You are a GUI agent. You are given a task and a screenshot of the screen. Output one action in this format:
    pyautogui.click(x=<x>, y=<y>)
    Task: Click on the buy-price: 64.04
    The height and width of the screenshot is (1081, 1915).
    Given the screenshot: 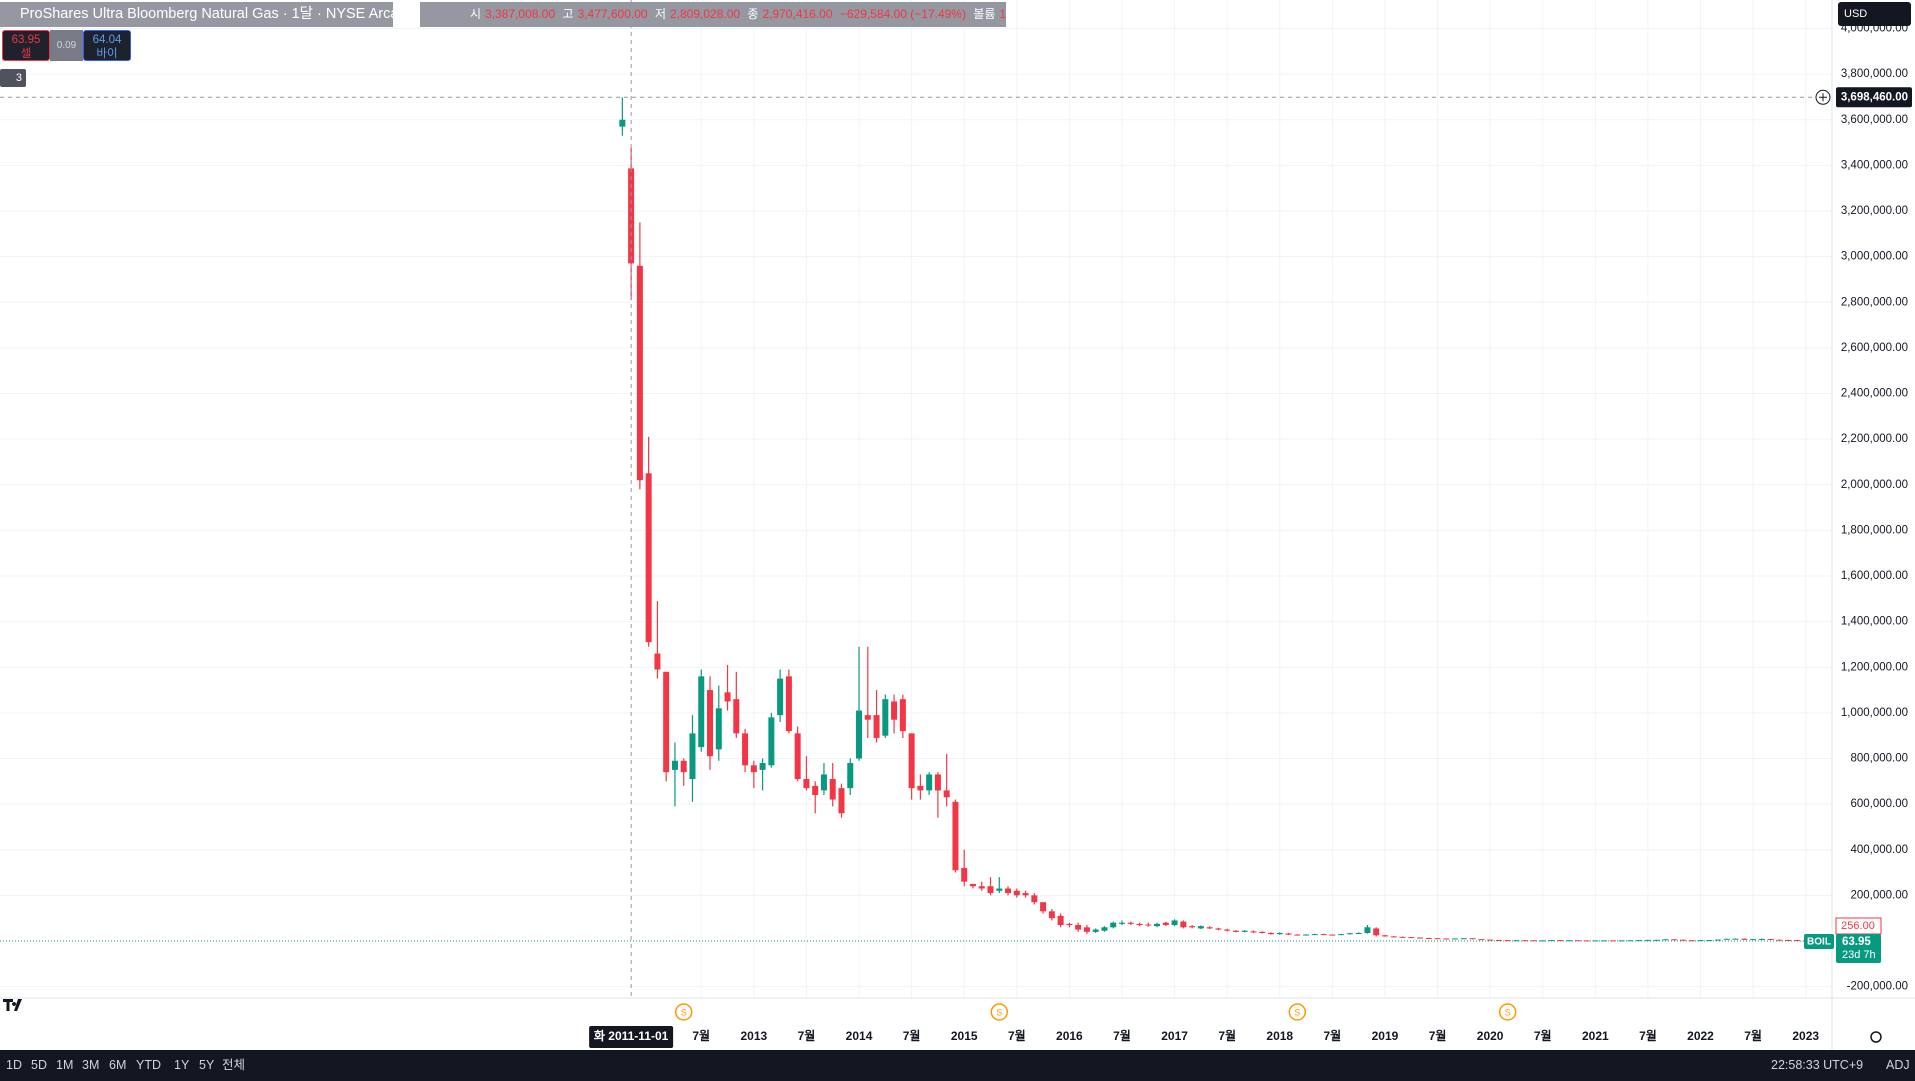 What is the action you would take?
    pyautogui.click(x=107, y=40)
    